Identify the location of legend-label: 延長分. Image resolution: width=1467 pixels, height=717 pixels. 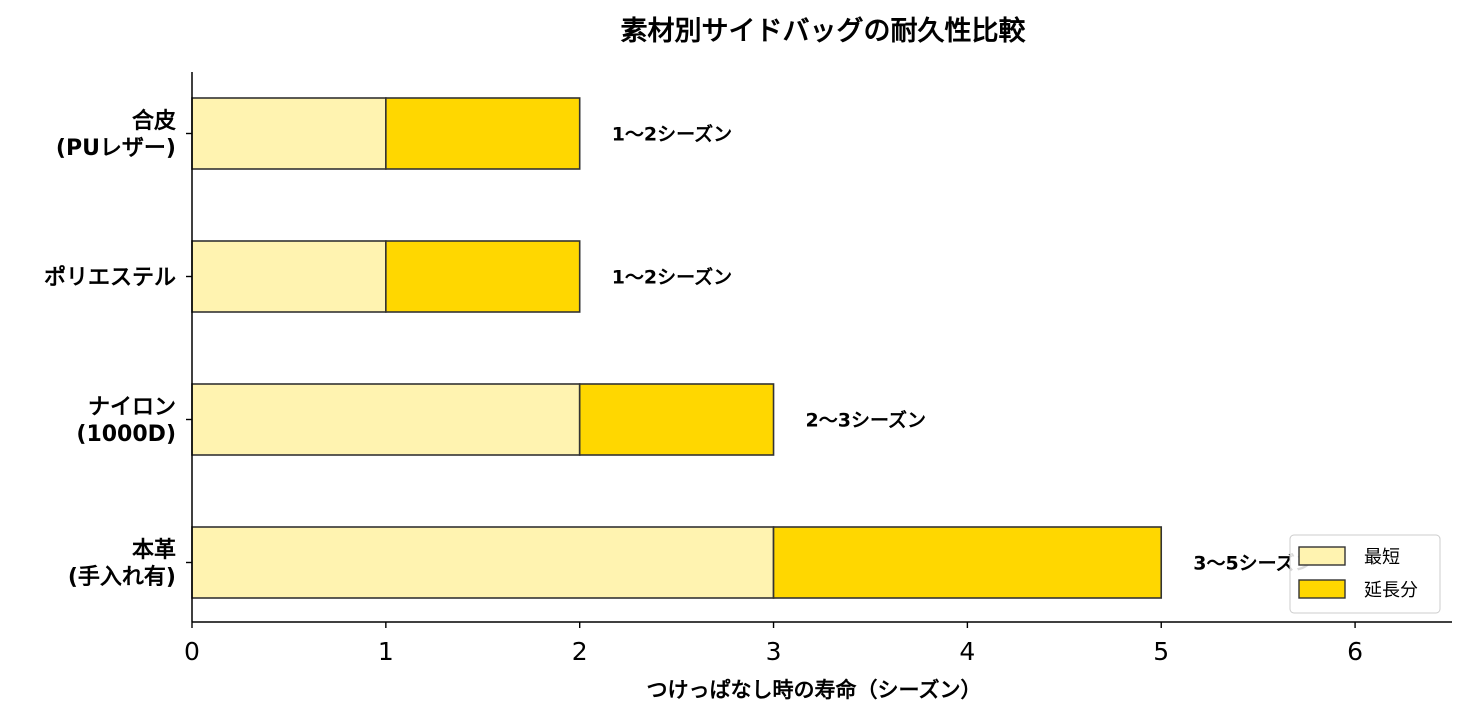
(1391, 590).